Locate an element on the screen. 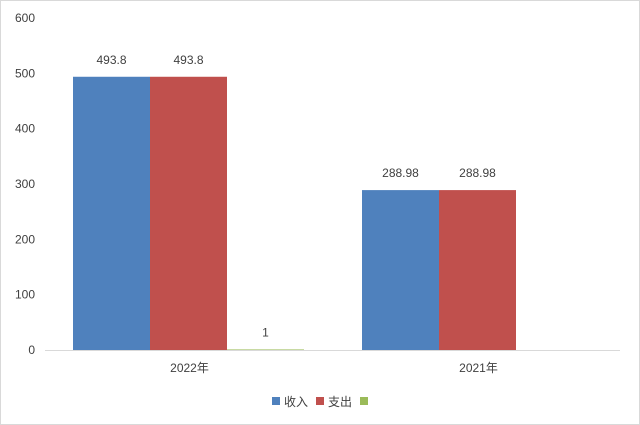  legend-label: 支出 is located at coordinates (340, 401).